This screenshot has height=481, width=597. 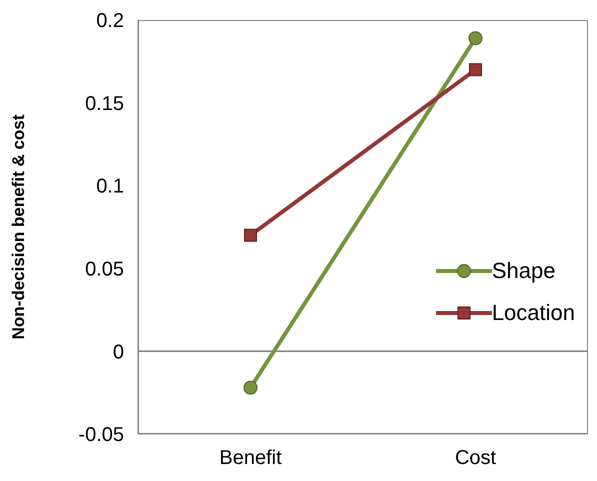 What do you see at coordinates (104, 269) in the screenshot?
I see `y-tick-label: 0.05` at bounding box center [104, 269].